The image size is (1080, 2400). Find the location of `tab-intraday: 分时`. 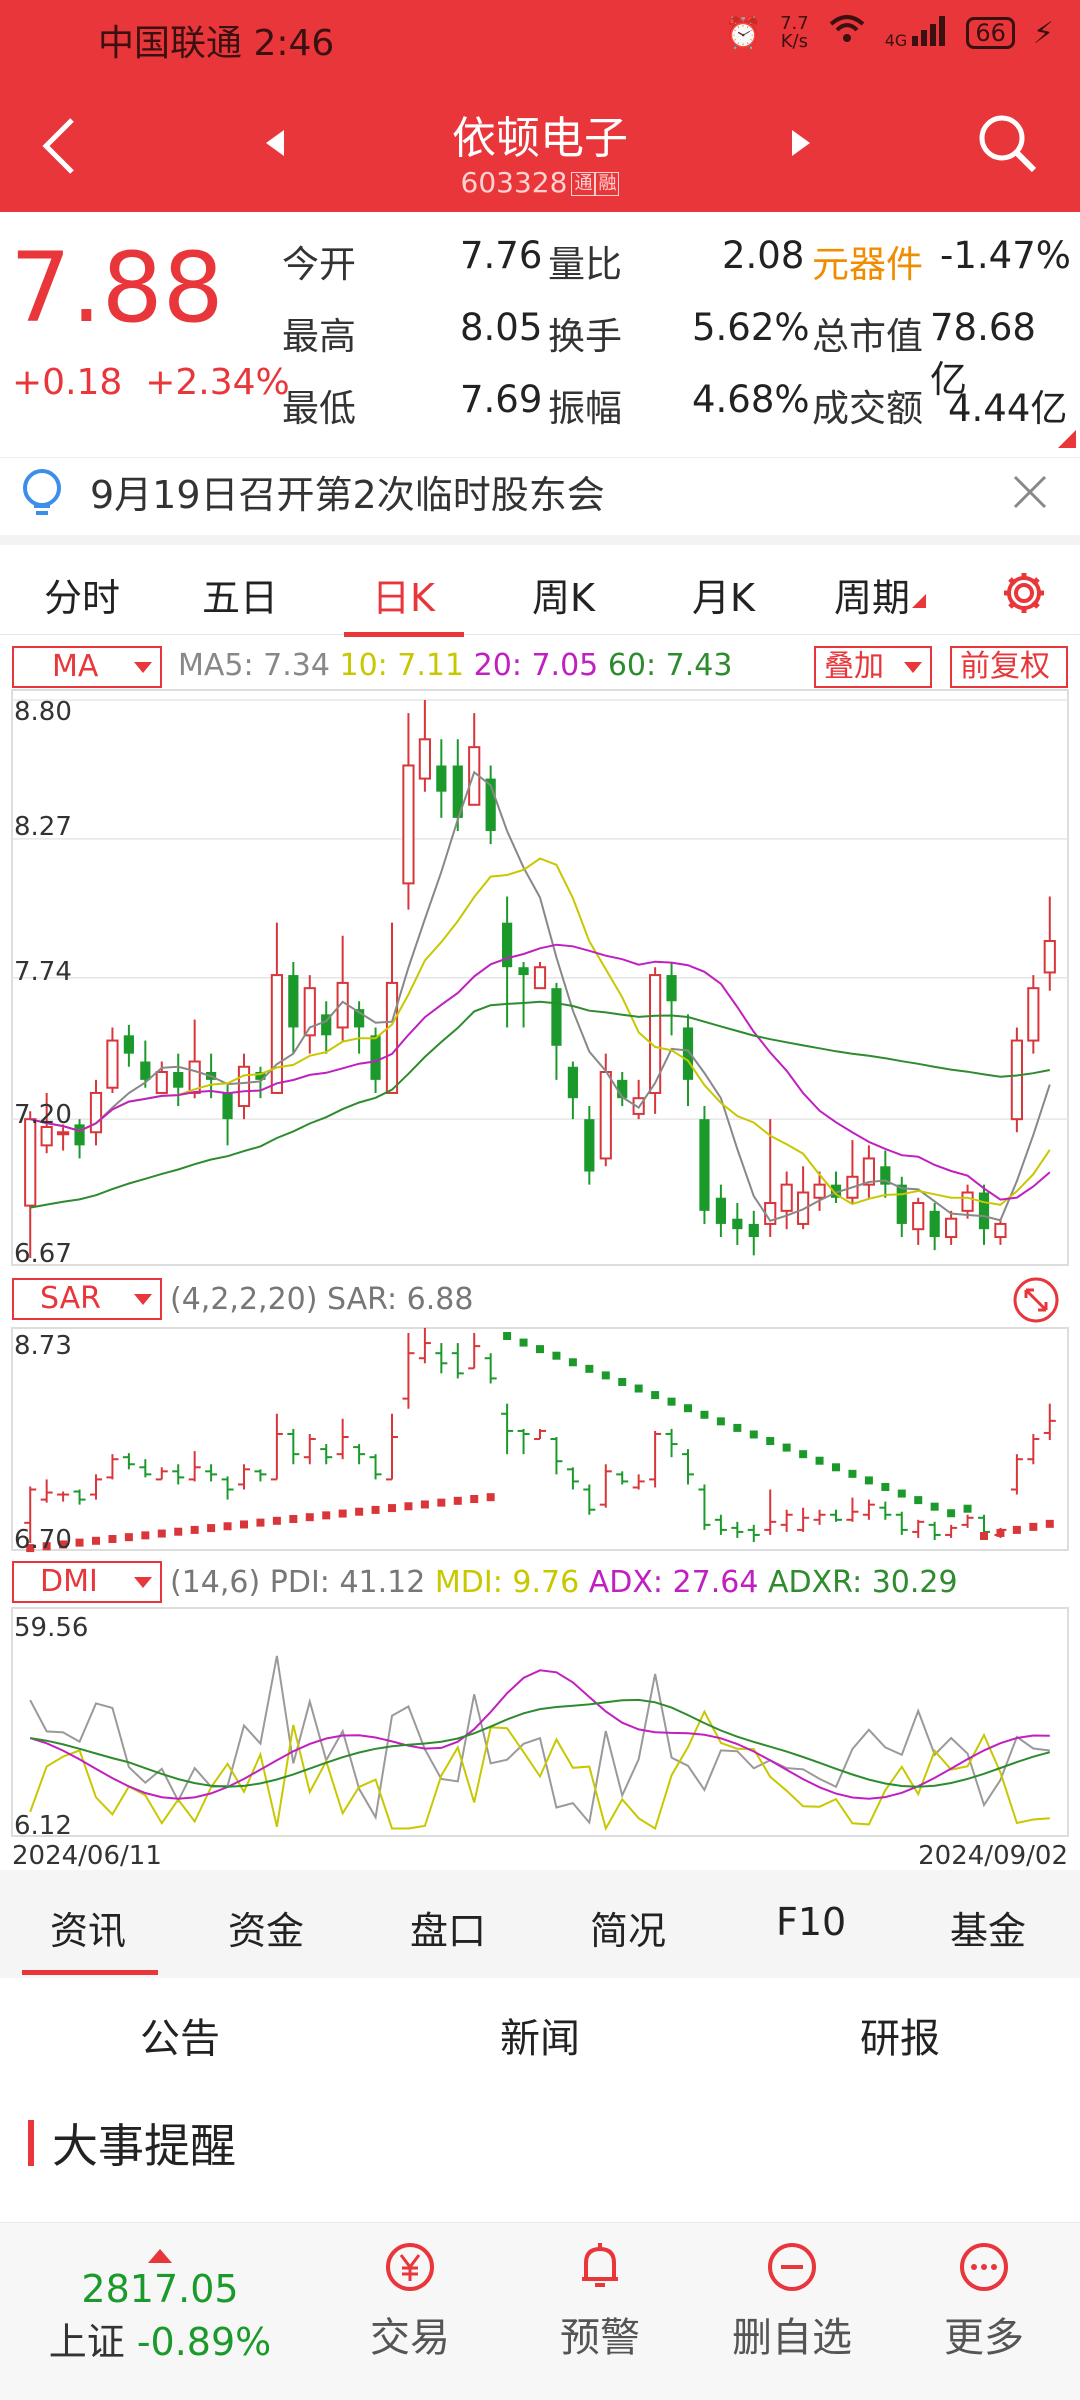

tab-intraday: 分时 is located at coordinates (82, 598).